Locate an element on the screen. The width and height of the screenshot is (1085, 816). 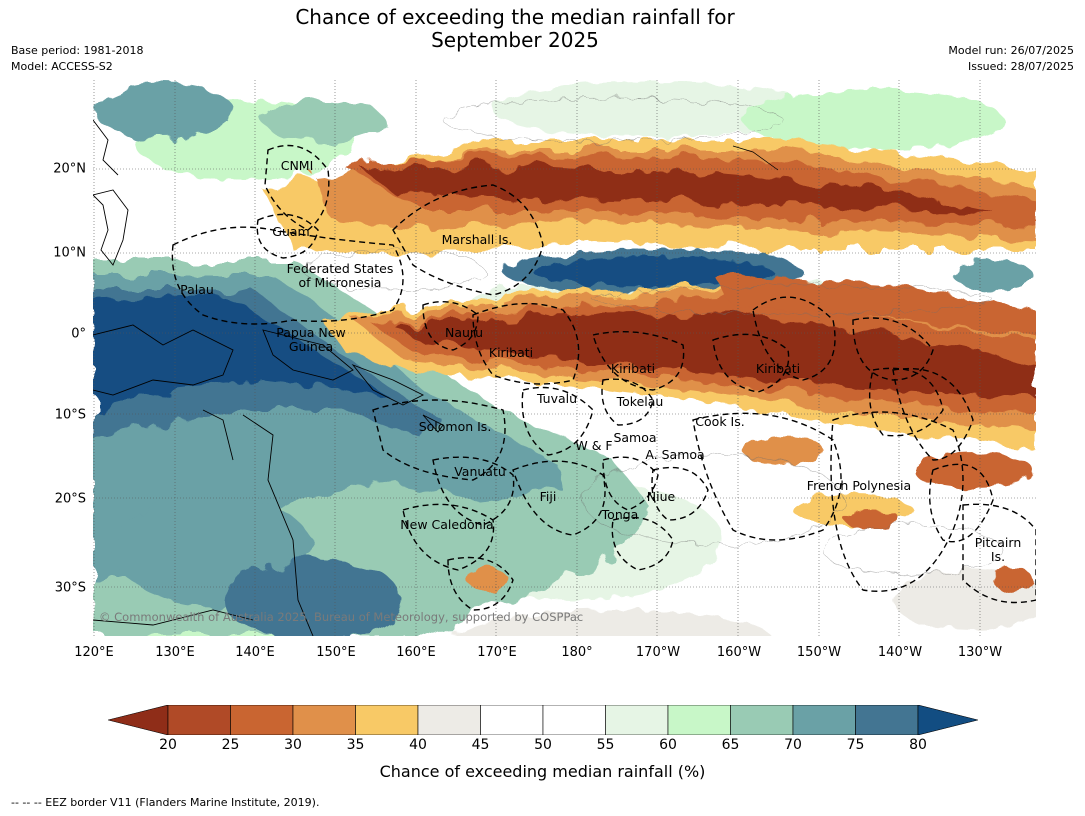
lon-tick-160w: 160°W is located at coordinates (739, 652).